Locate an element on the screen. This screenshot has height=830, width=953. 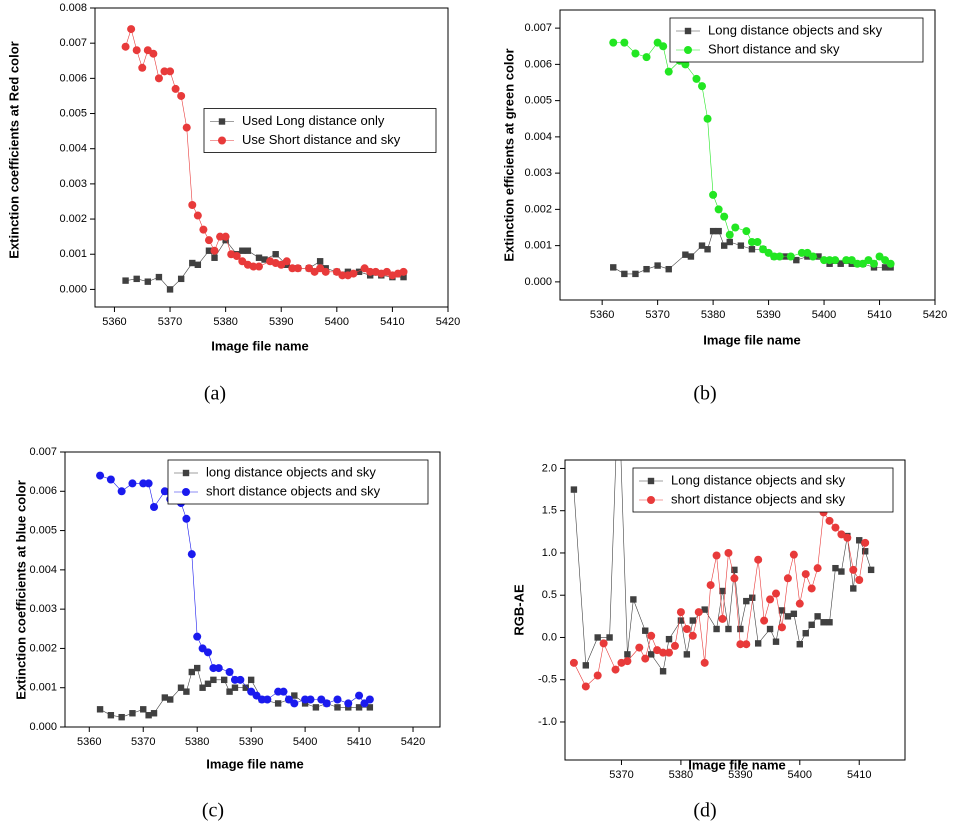
x-tick-label: 5410 is located at coordinates (859, 775).